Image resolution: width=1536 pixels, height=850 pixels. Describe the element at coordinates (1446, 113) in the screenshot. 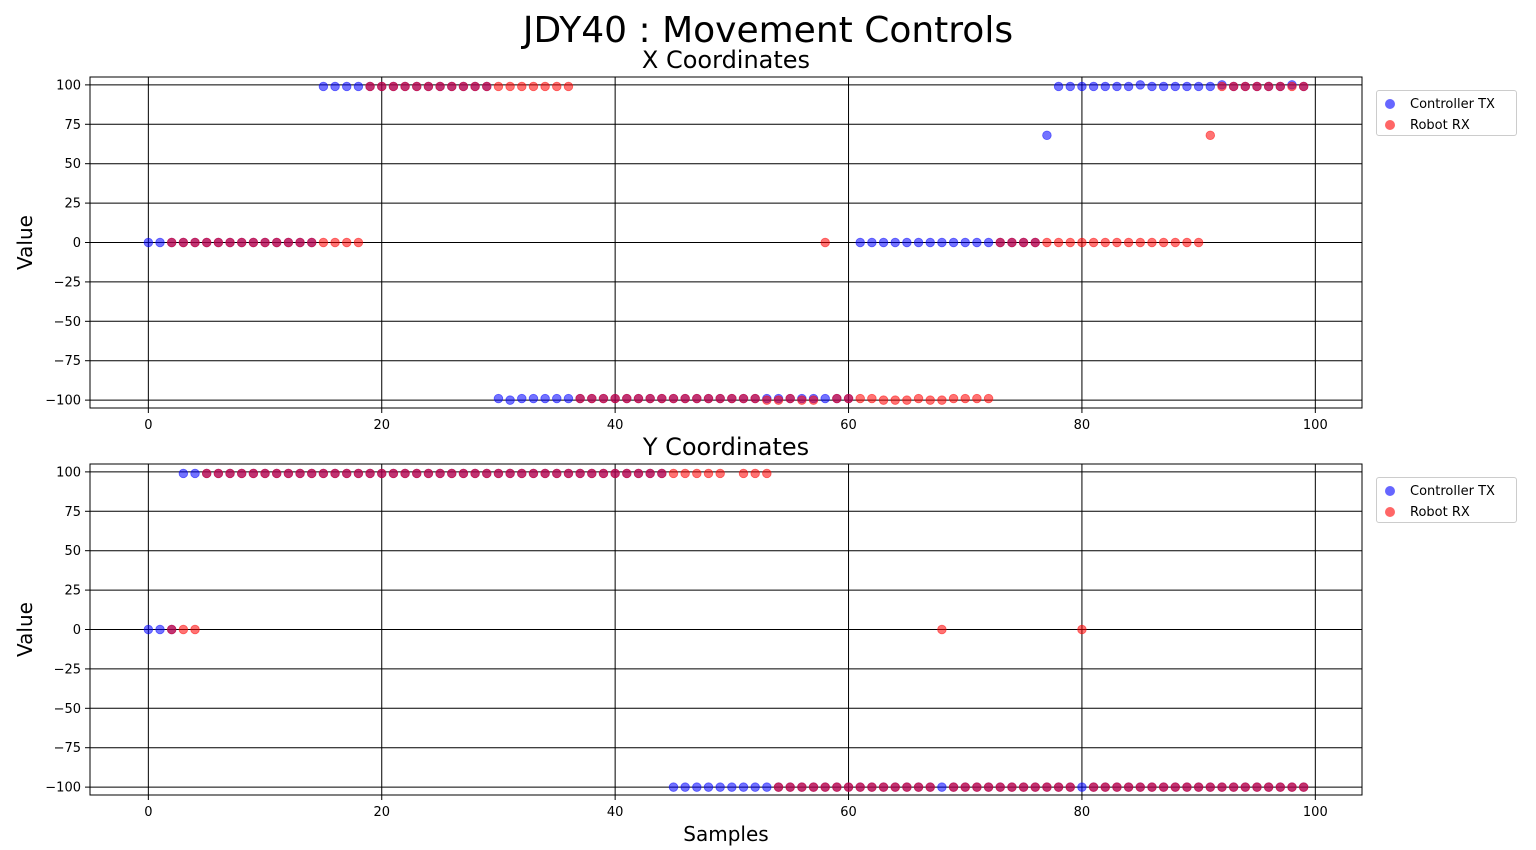

I see `legend-top: Controller TX Robot RX` at that location.